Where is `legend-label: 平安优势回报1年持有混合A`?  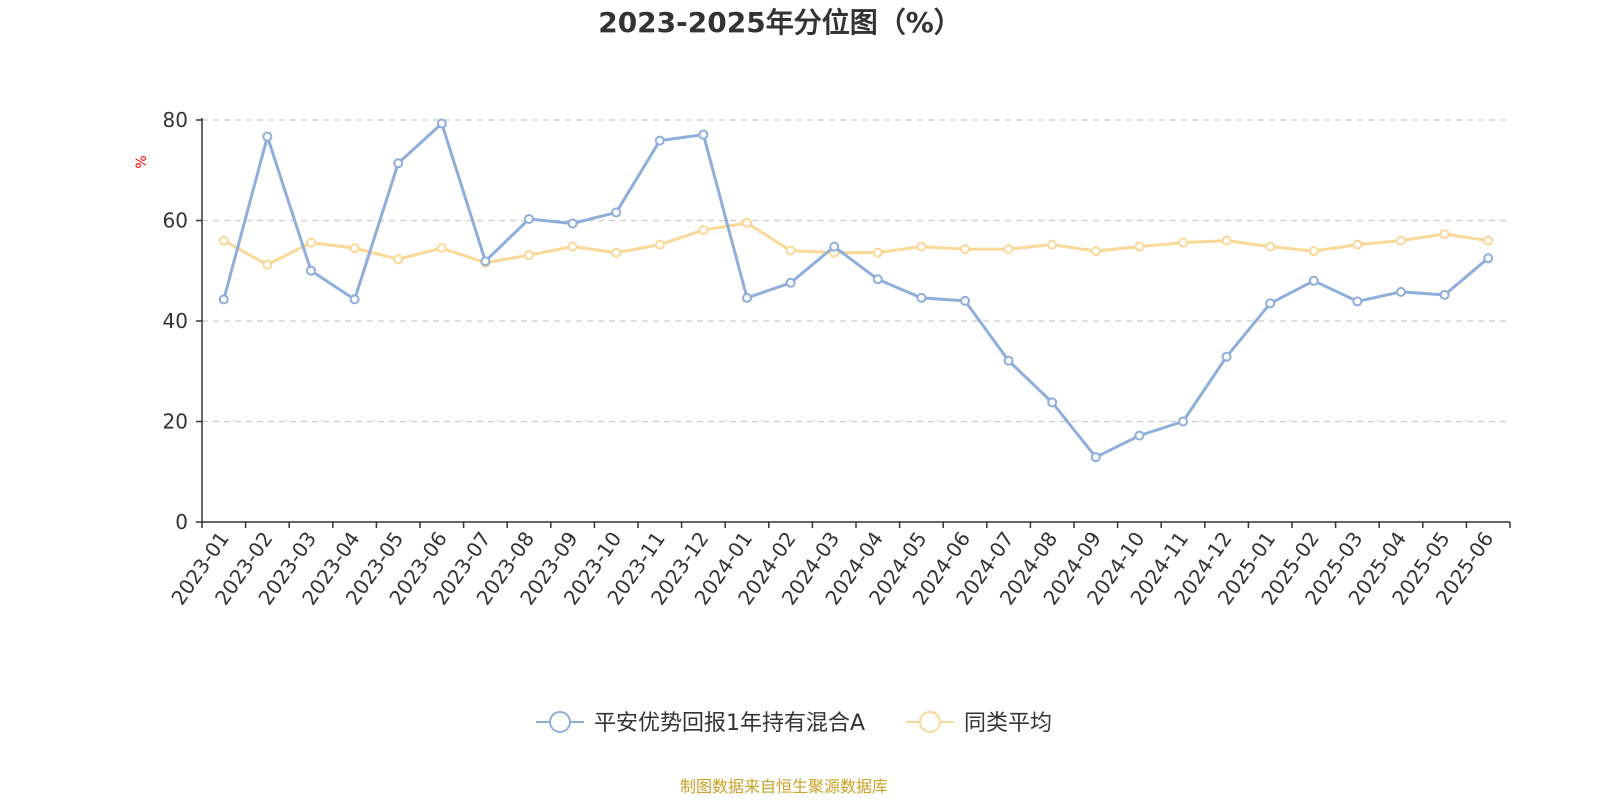 legend-label: 平安优势回报1年持有混合A is located at coordinates (729, 723).